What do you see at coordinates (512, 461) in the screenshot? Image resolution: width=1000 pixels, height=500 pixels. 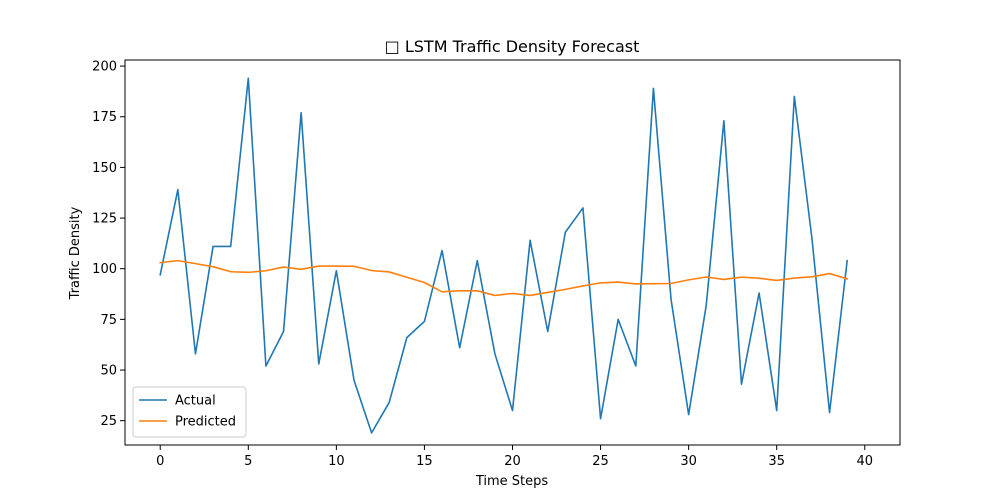 I see `x-tick-label: 20` at bounding box center [512, 461].